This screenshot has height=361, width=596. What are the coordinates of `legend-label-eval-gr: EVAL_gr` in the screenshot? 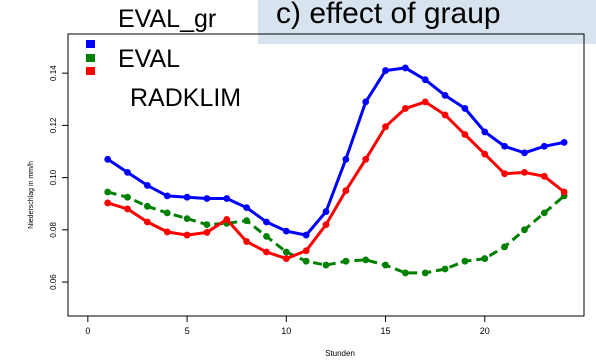 It's located at (167, 19).